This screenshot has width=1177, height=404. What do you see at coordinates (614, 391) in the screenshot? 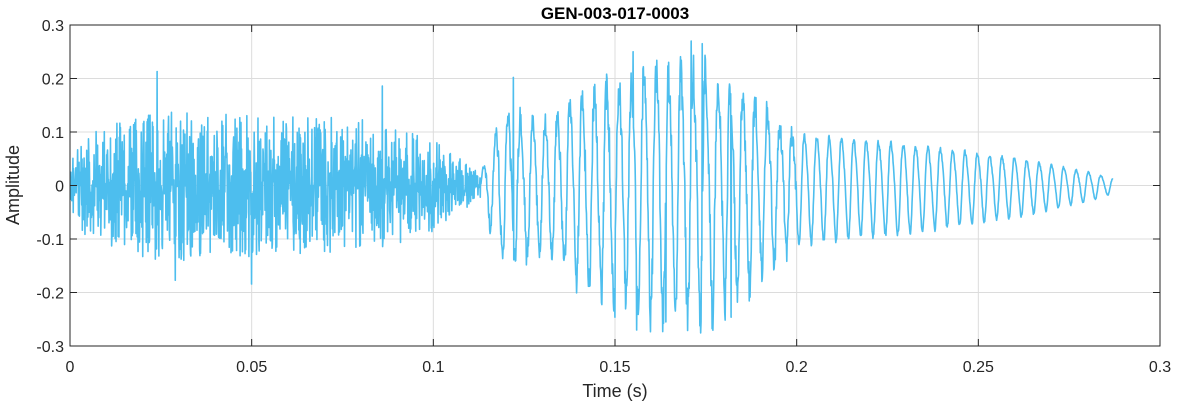
I see `x-axis-label: Time (s)` at bounding box center [614, 391].